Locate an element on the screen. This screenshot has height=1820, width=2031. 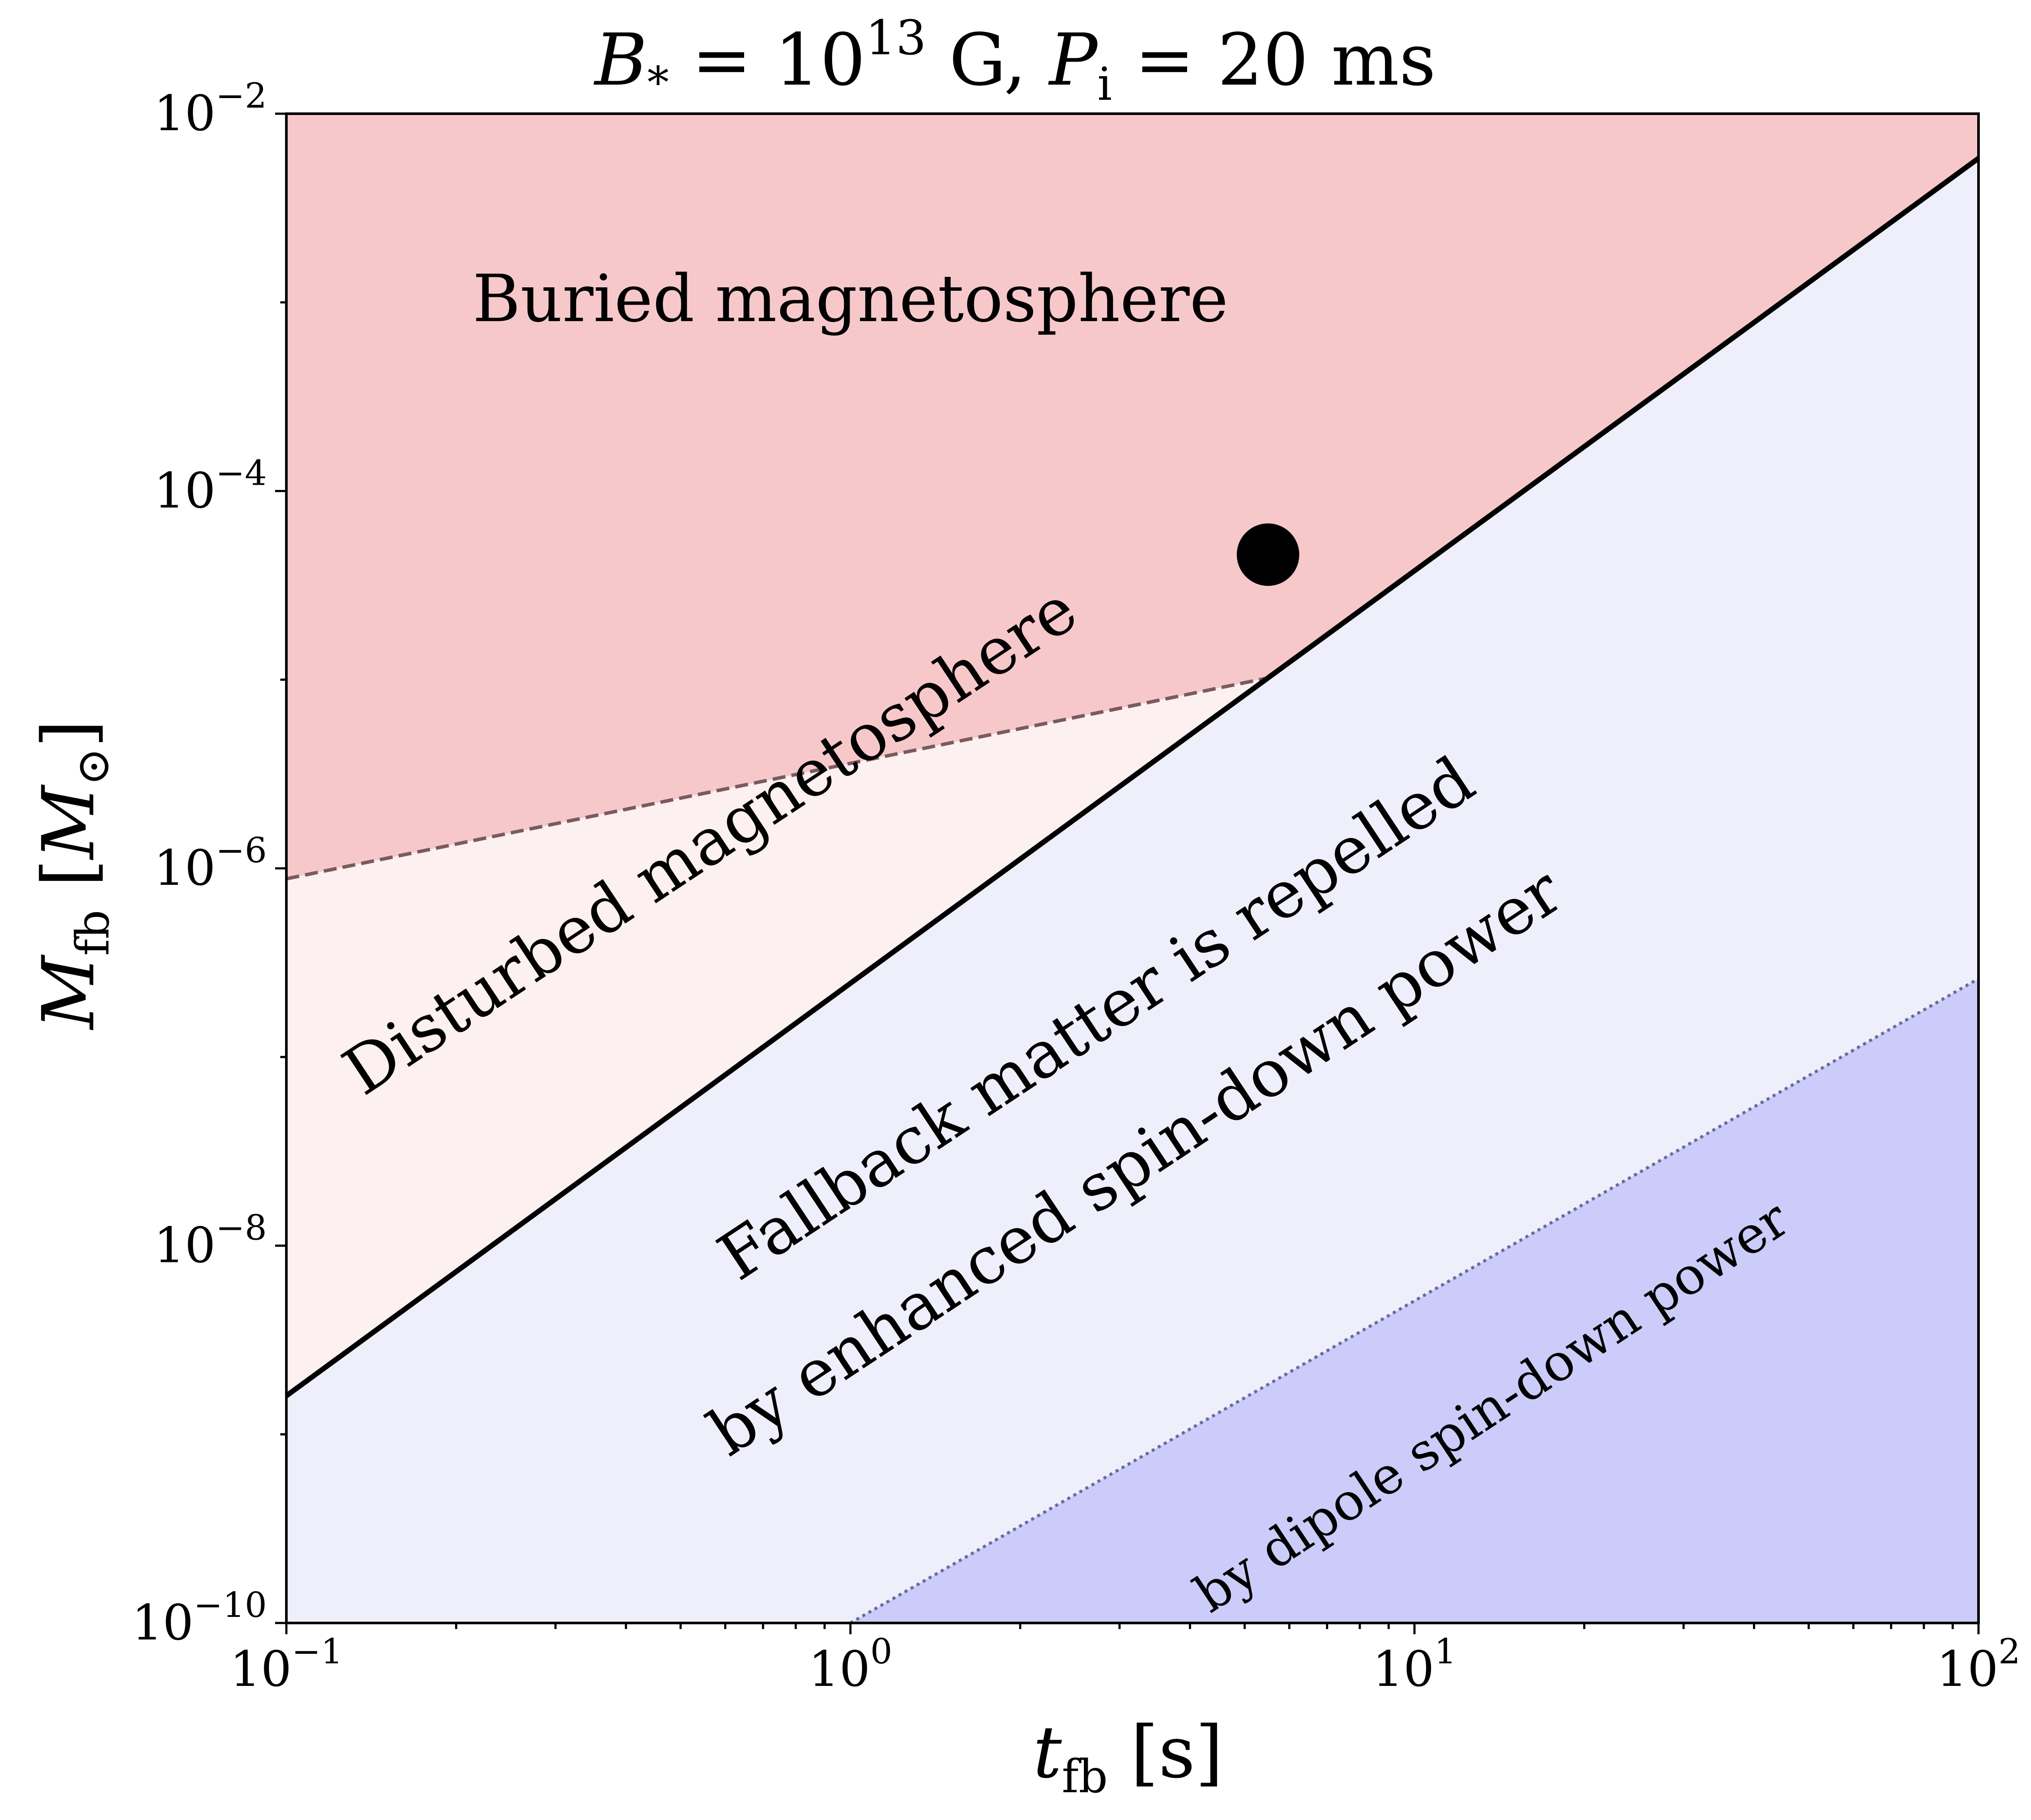
y-tick-label: 10⁻² is located at coordinates (210, 109).